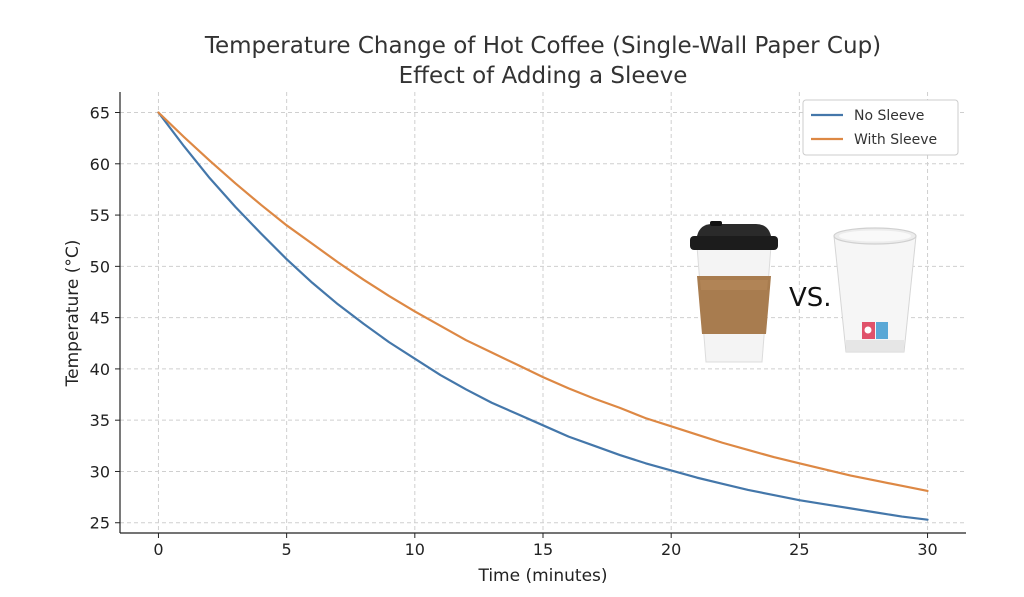 Image resolution: width=1024 pixels, height=597 pixels. Describe the element at coordinates (100, 266) in the screenshot. I see `y-tick-label: 50` at that location.